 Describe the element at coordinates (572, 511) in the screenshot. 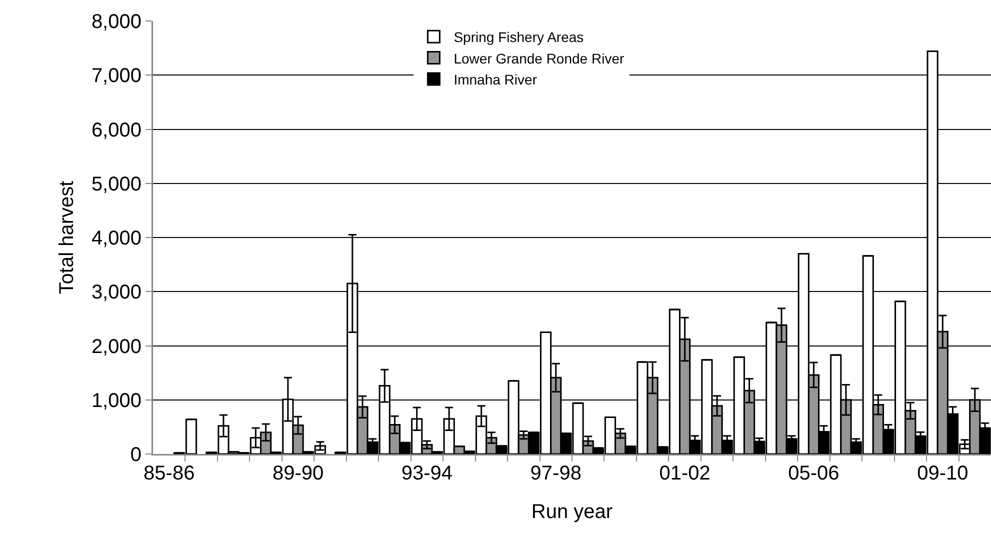

I see `x-axis-title: Run year` at that location.